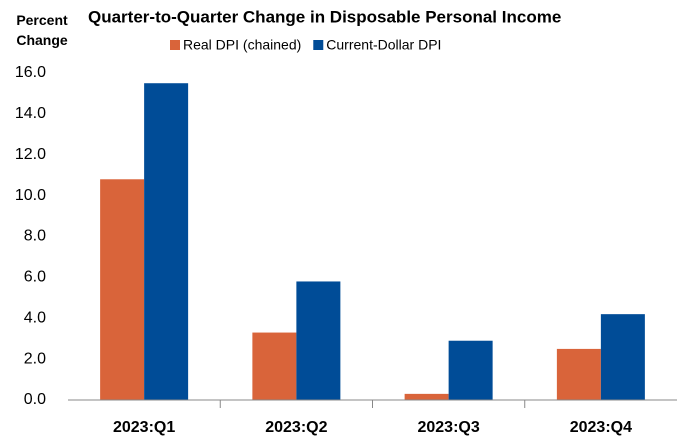  What do you see at coordinates (296, 427) in the screenshot?
I see `x-tick-label: 2023:Q2` at bounding box center [296, 427].